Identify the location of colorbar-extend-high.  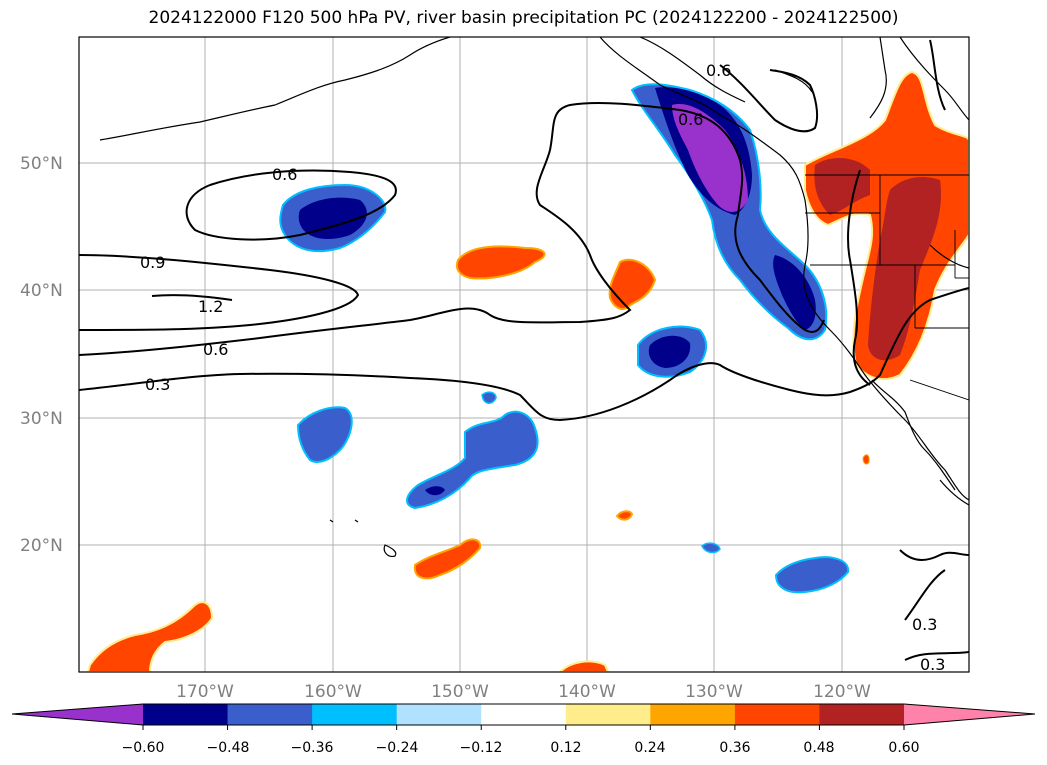
(969, 714).